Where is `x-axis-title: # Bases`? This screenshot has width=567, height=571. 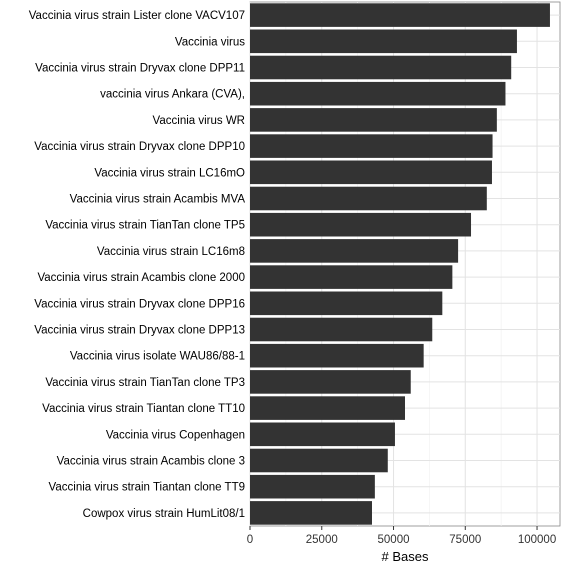
x-axis-title: # Bases is located at coordinates (405, 556).